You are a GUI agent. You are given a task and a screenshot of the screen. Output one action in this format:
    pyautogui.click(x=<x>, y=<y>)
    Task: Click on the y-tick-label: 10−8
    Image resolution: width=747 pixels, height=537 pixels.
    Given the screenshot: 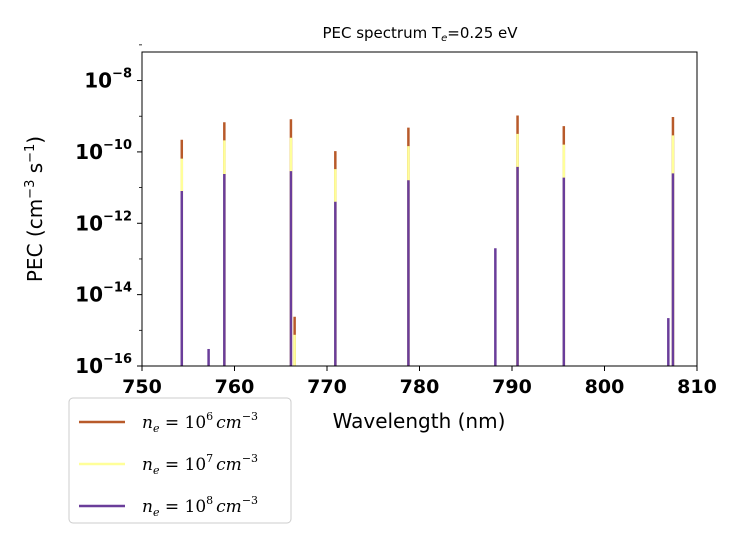 What is the action you would take?
    pyautogui.click(x=108, y=80)
    